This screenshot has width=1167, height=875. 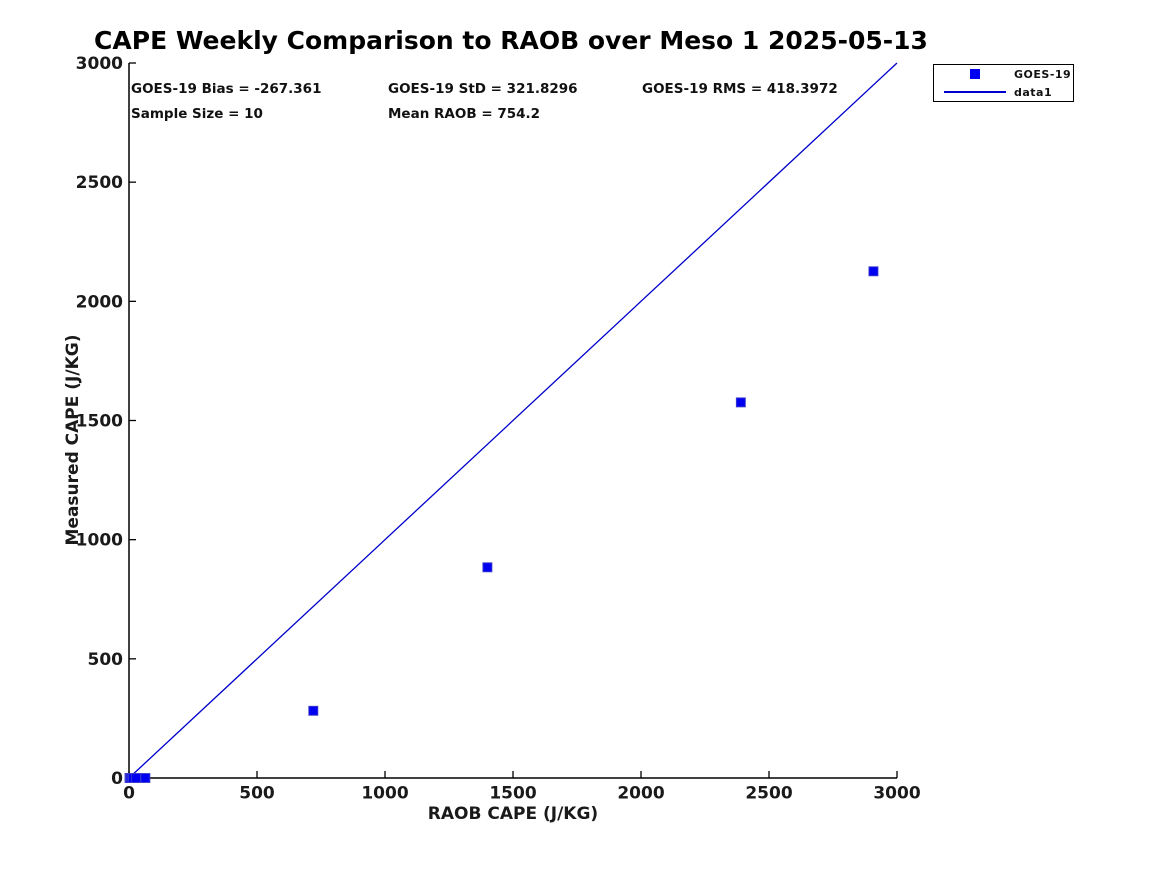 I want to click on x-tick-label: 2000, so click(x=640, y=794).